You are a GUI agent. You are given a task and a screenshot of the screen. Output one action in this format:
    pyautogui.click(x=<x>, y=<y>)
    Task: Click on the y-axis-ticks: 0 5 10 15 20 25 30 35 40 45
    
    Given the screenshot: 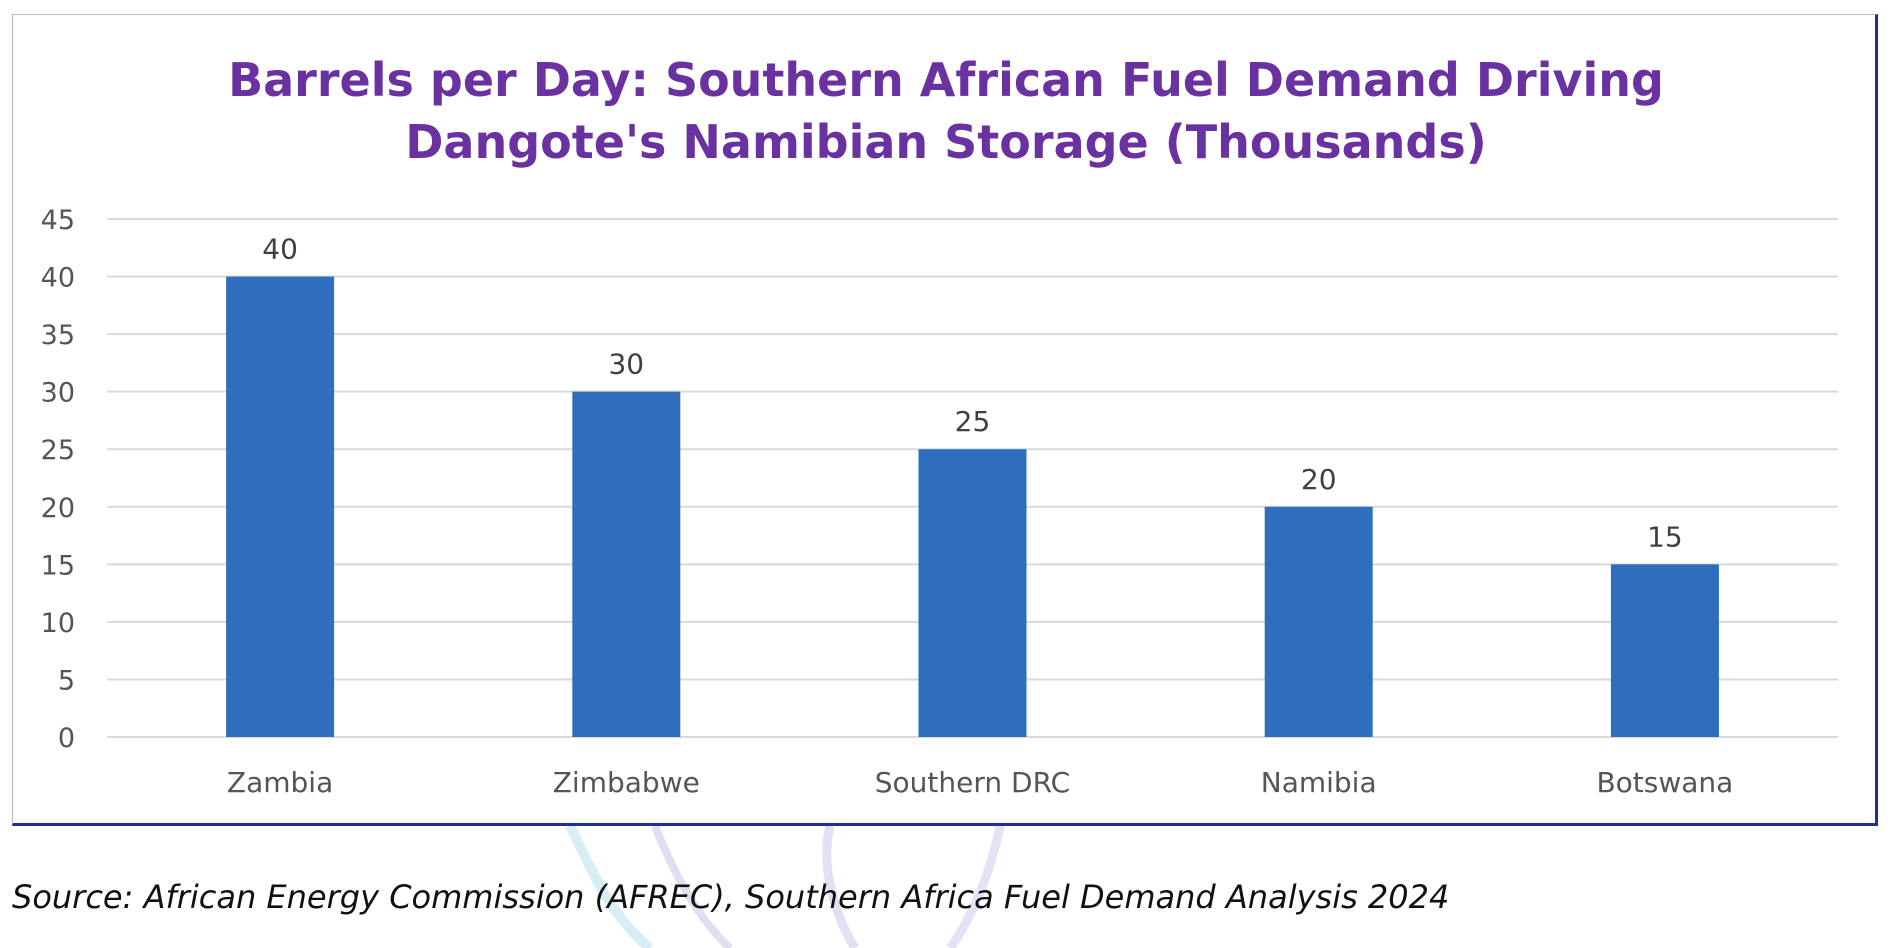 What is the action you would take?
    pyautogui.click(x=58, y=479)
    